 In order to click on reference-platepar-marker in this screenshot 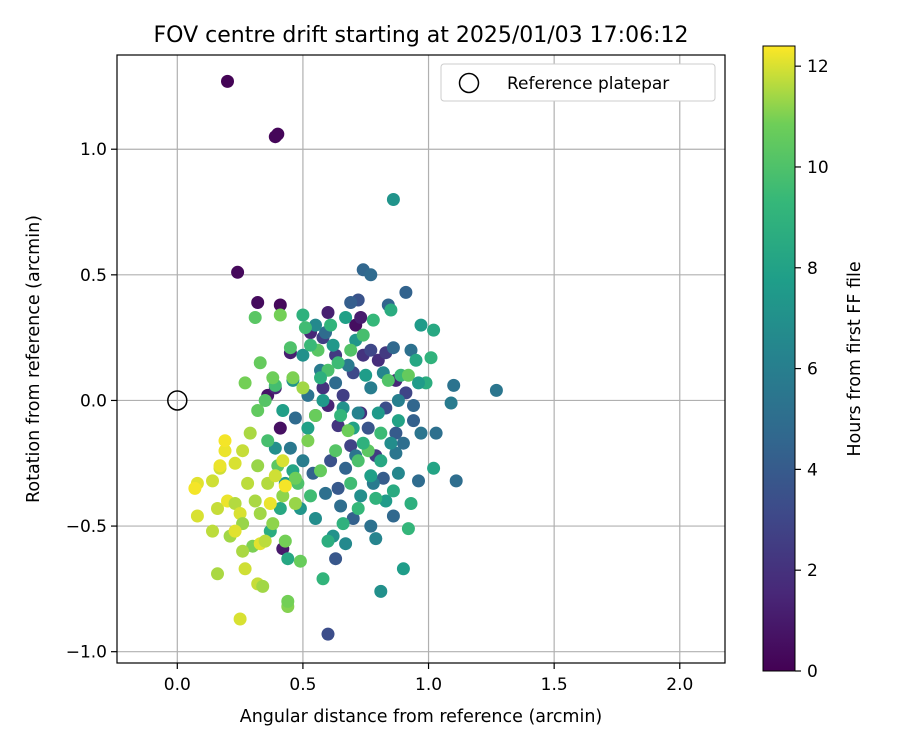, I will do `click(177, 400)`.